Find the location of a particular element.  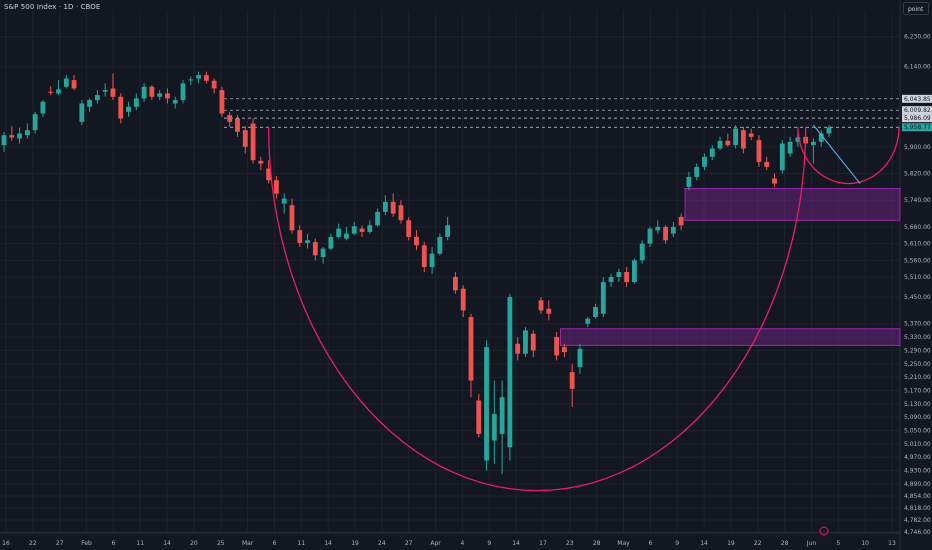

price-label-text: 5,986.09 is located at coordinates (917, 118).